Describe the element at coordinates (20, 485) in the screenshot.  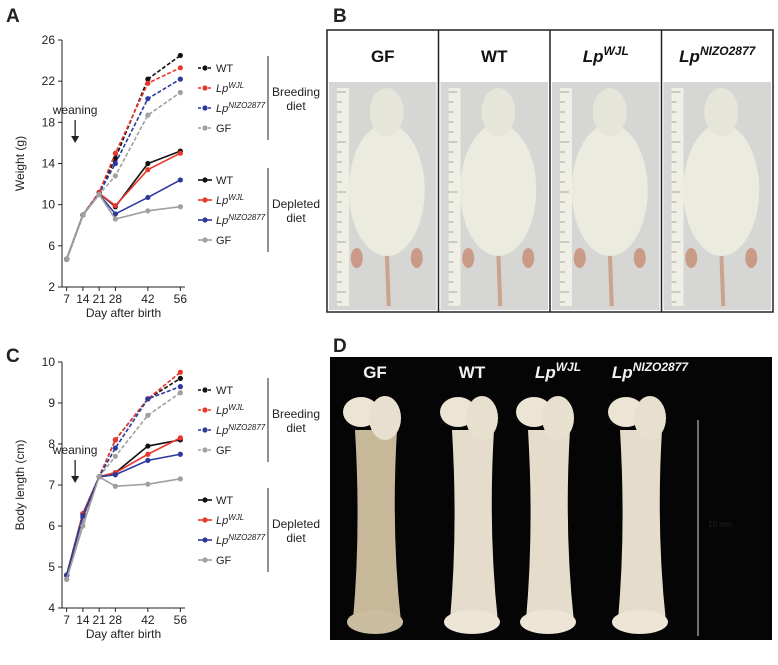
I see `y-axis-label: Body length (cm)` at that location.